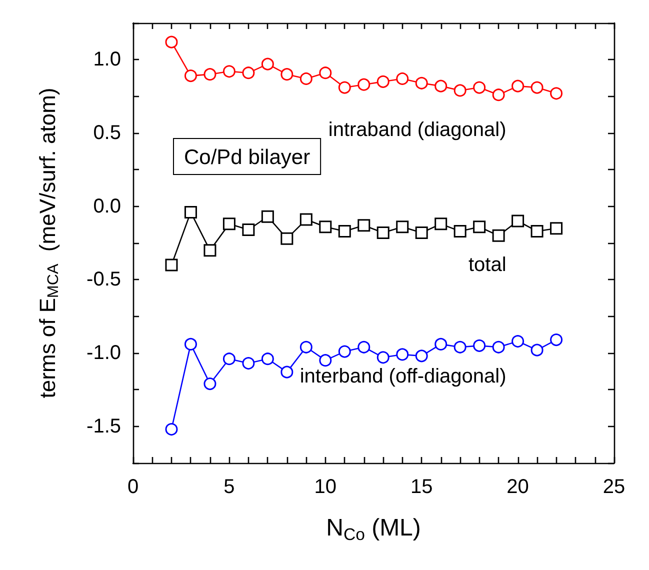  Describe the element at coordinates (103, 353) in the screenshot. I see `y-tick-label: -1.0` at that location.